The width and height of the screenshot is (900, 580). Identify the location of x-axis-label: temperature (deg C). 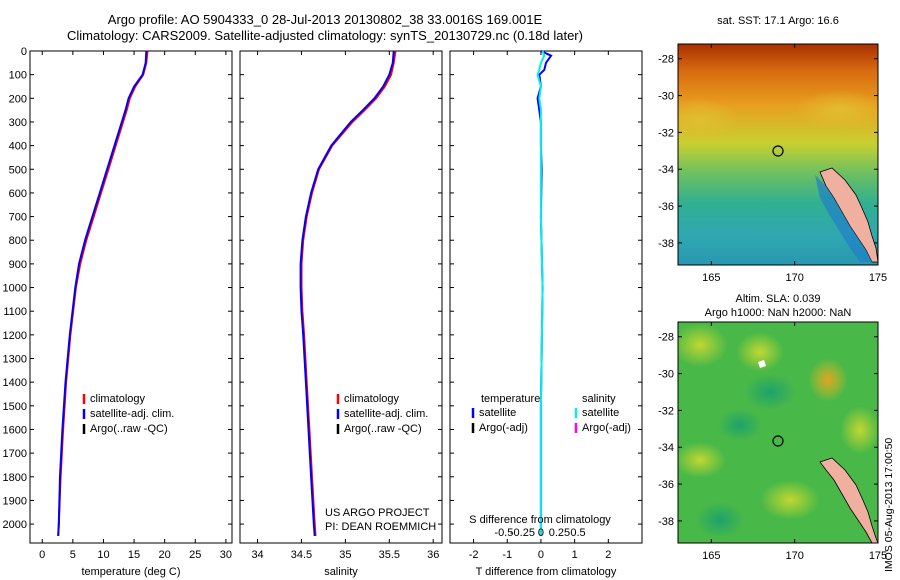
(130, 572).